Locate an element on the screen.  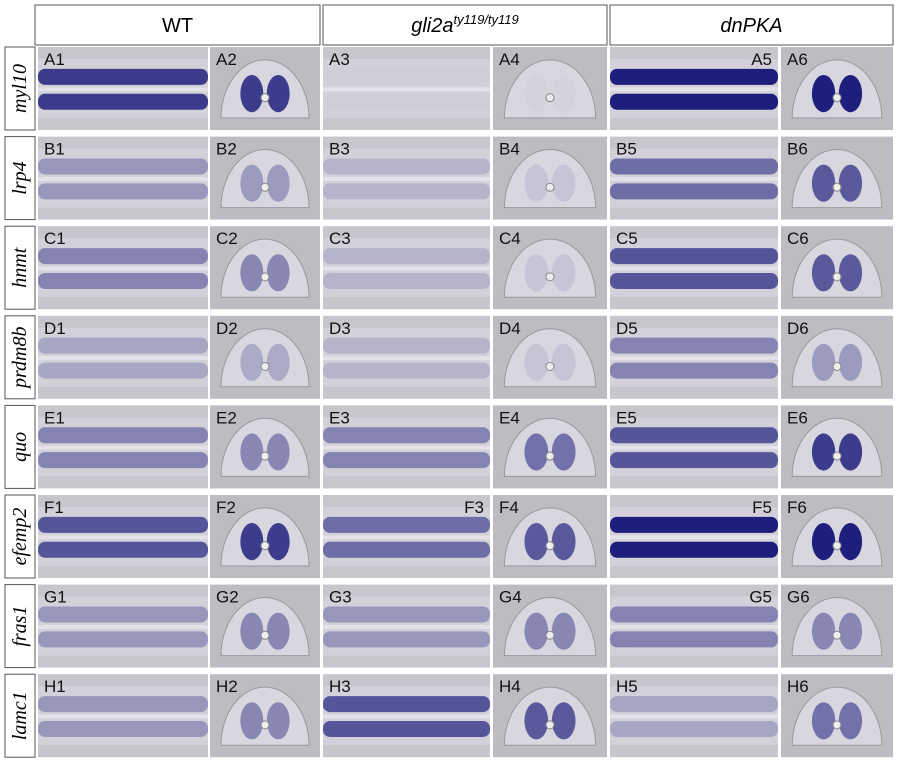
micrograph-panel: F6 is located at coordinates (837, 536).